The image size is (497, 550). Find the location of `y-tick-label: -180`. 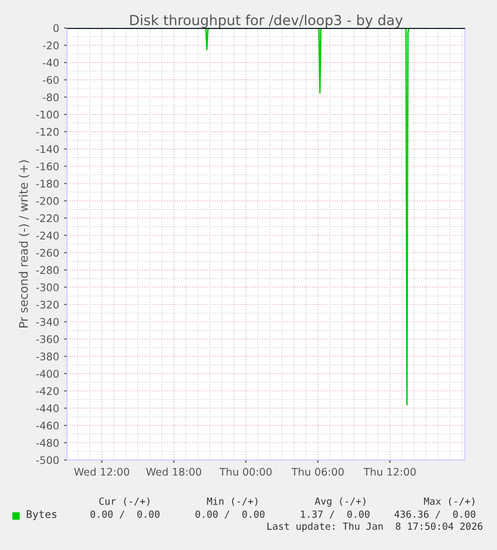

y-tick-label: -180 is located at coordinates (47, 184).